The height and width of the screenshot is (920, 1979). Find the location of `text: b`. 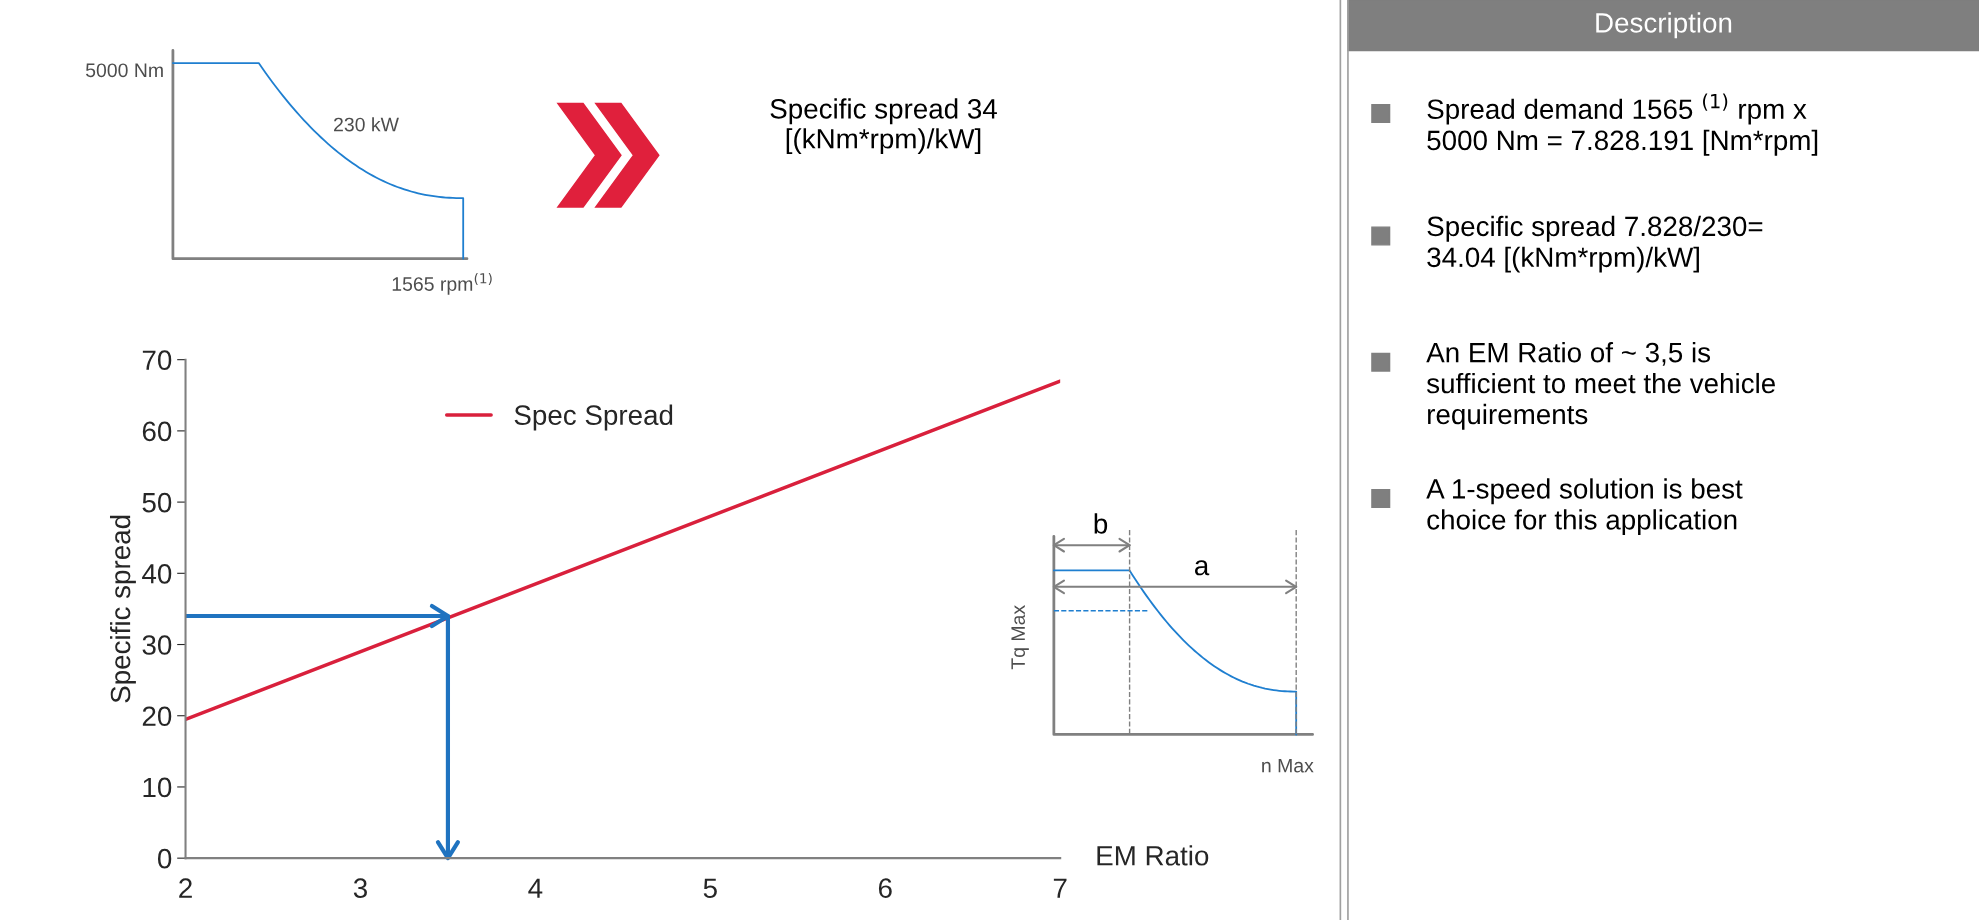

text: b is located at coordinates (1101, 523).